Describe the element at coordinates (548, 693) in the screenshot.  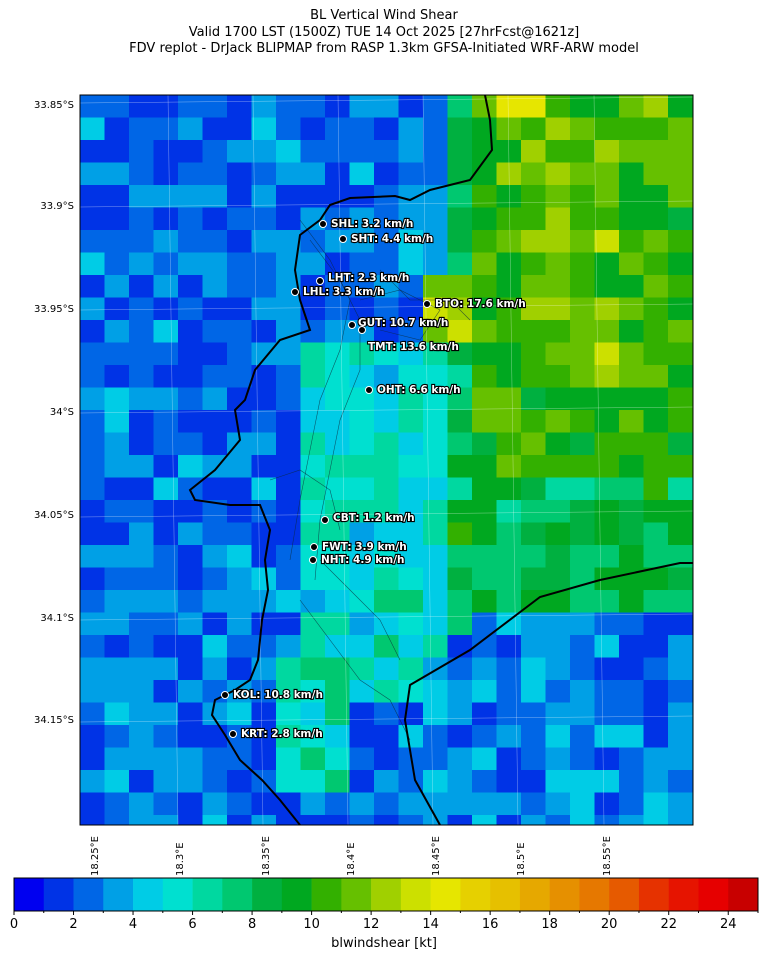
I see `boundary-line` at that location.